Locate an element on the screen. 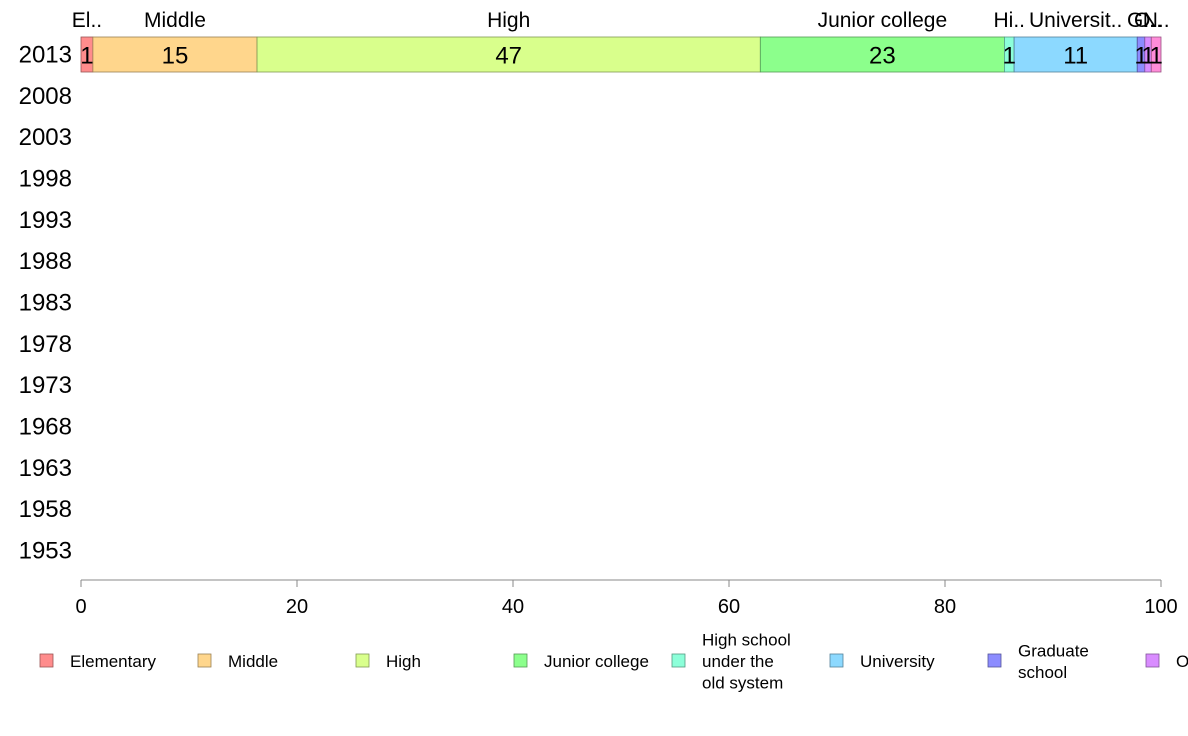 The width and height of the screenshot is (1188, 736). legend-label: under the is located at coordinates (738, 661).